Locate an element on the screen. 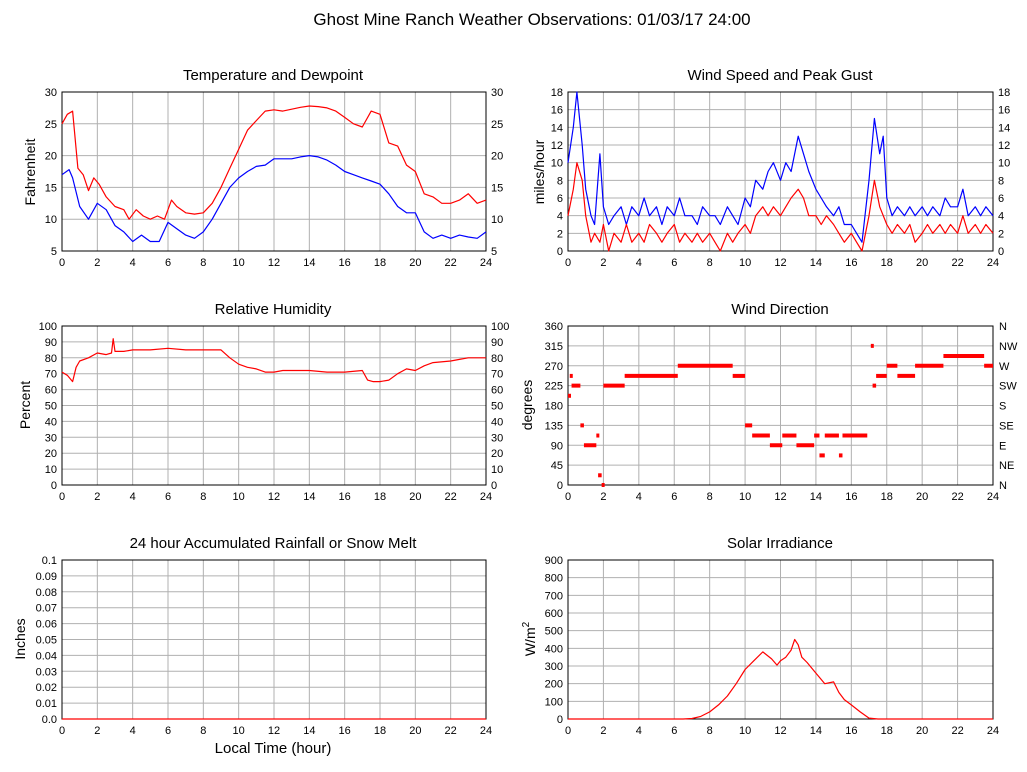 Image resolution: width=1027 pixels, height=772 pixels. y-tick-label: 5 is located at coordinates (54, 252).